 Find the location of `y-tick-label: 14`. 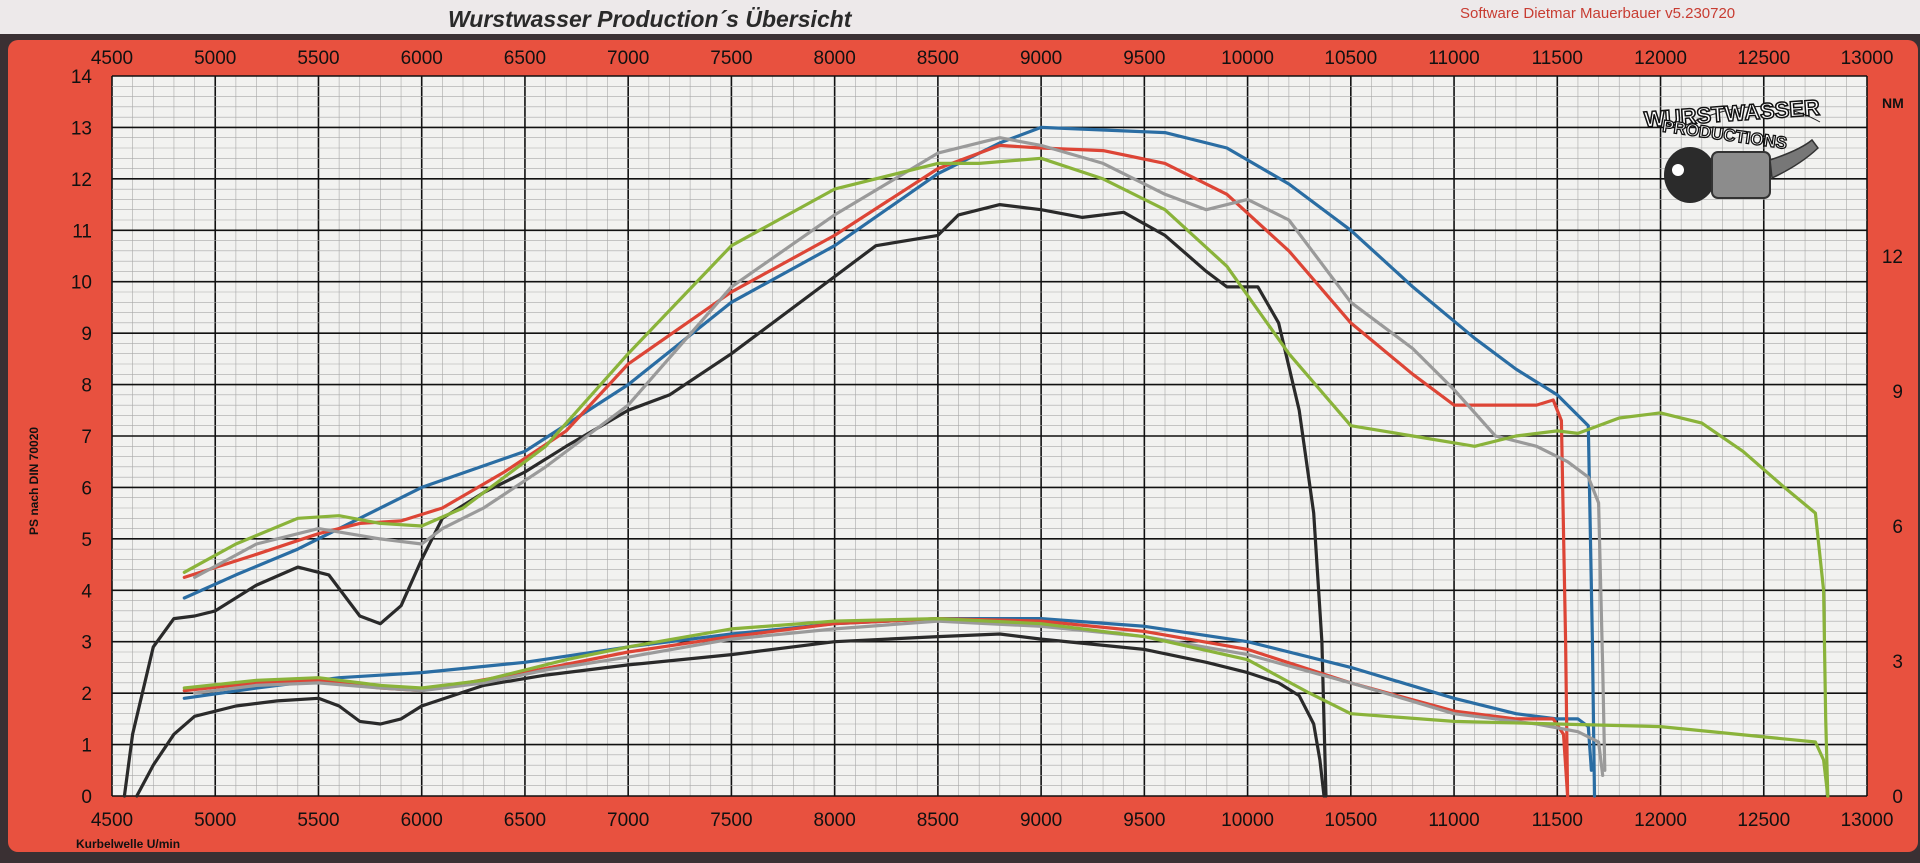

y-tick-label: 14 is located at coordinates (82, 77).